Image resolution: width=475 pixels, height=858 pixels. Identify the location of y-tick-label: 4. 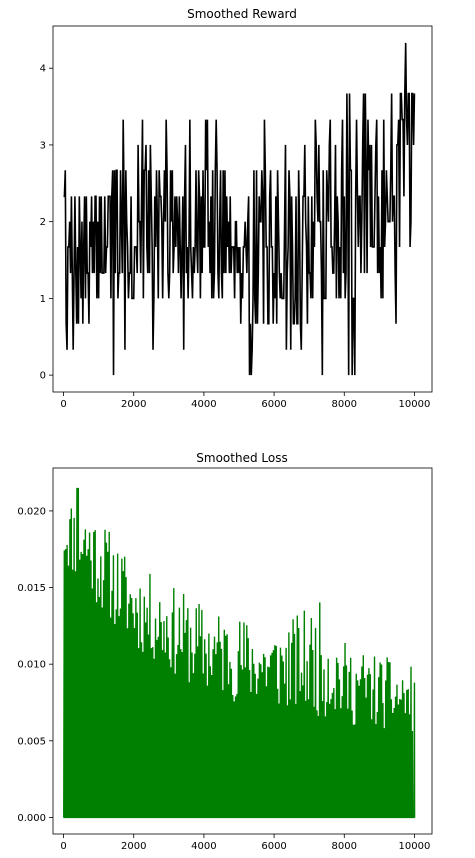
(43, 69).